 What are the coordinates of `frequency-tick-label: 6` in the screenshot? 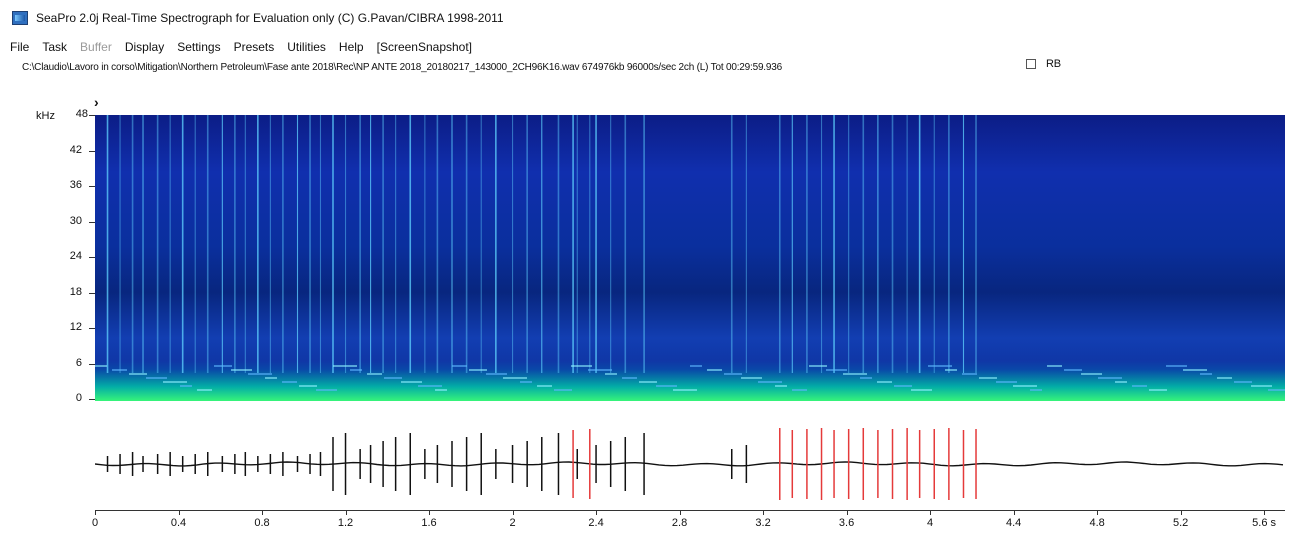 It's located at (78, 362).